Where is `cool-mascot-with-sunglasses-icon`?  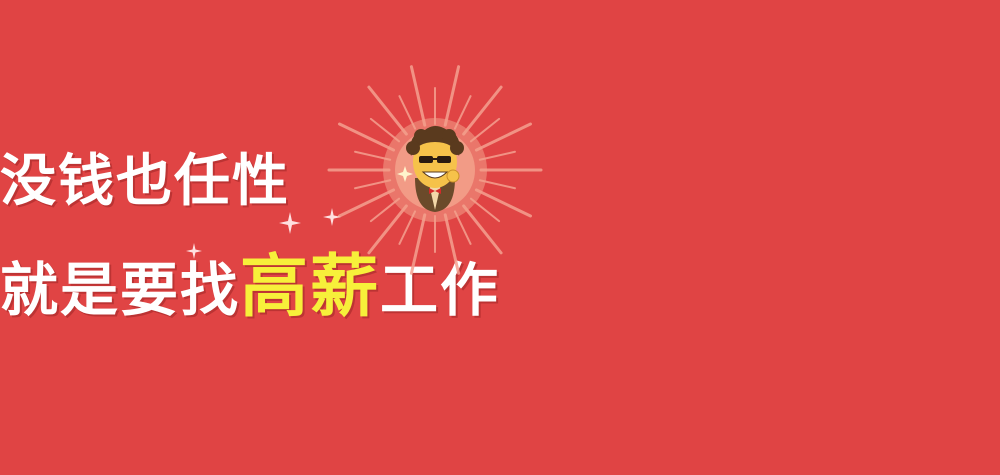
cool-mascot-with-sunglasses-icon is located at coordinates (435, 169).